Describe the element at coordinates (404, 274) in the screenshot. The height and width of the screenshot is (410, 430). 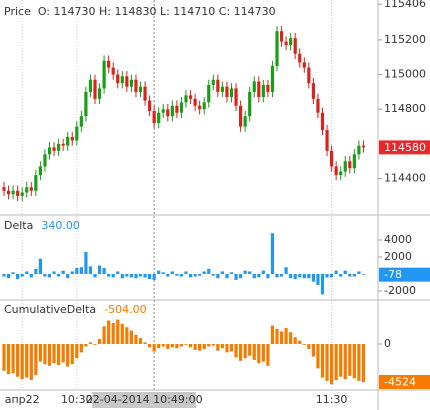
I see `last-value-box` at that location.